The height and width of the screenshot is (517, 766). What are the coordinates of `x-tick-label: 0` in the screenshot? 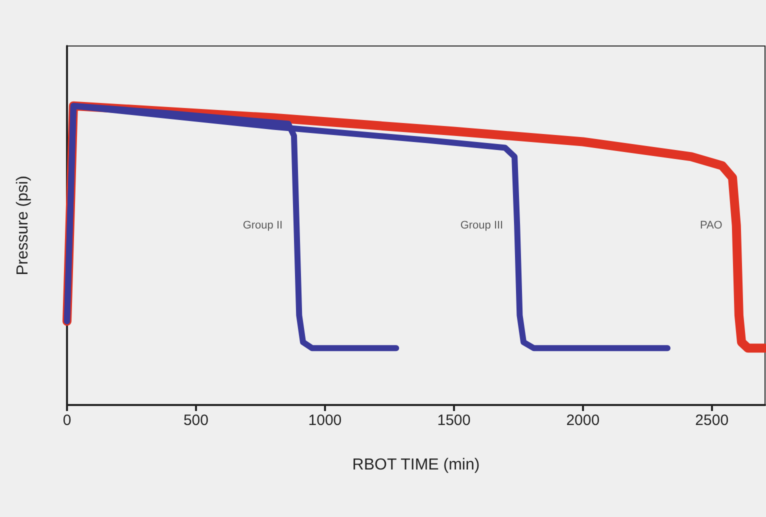 It's located at (67, 420).